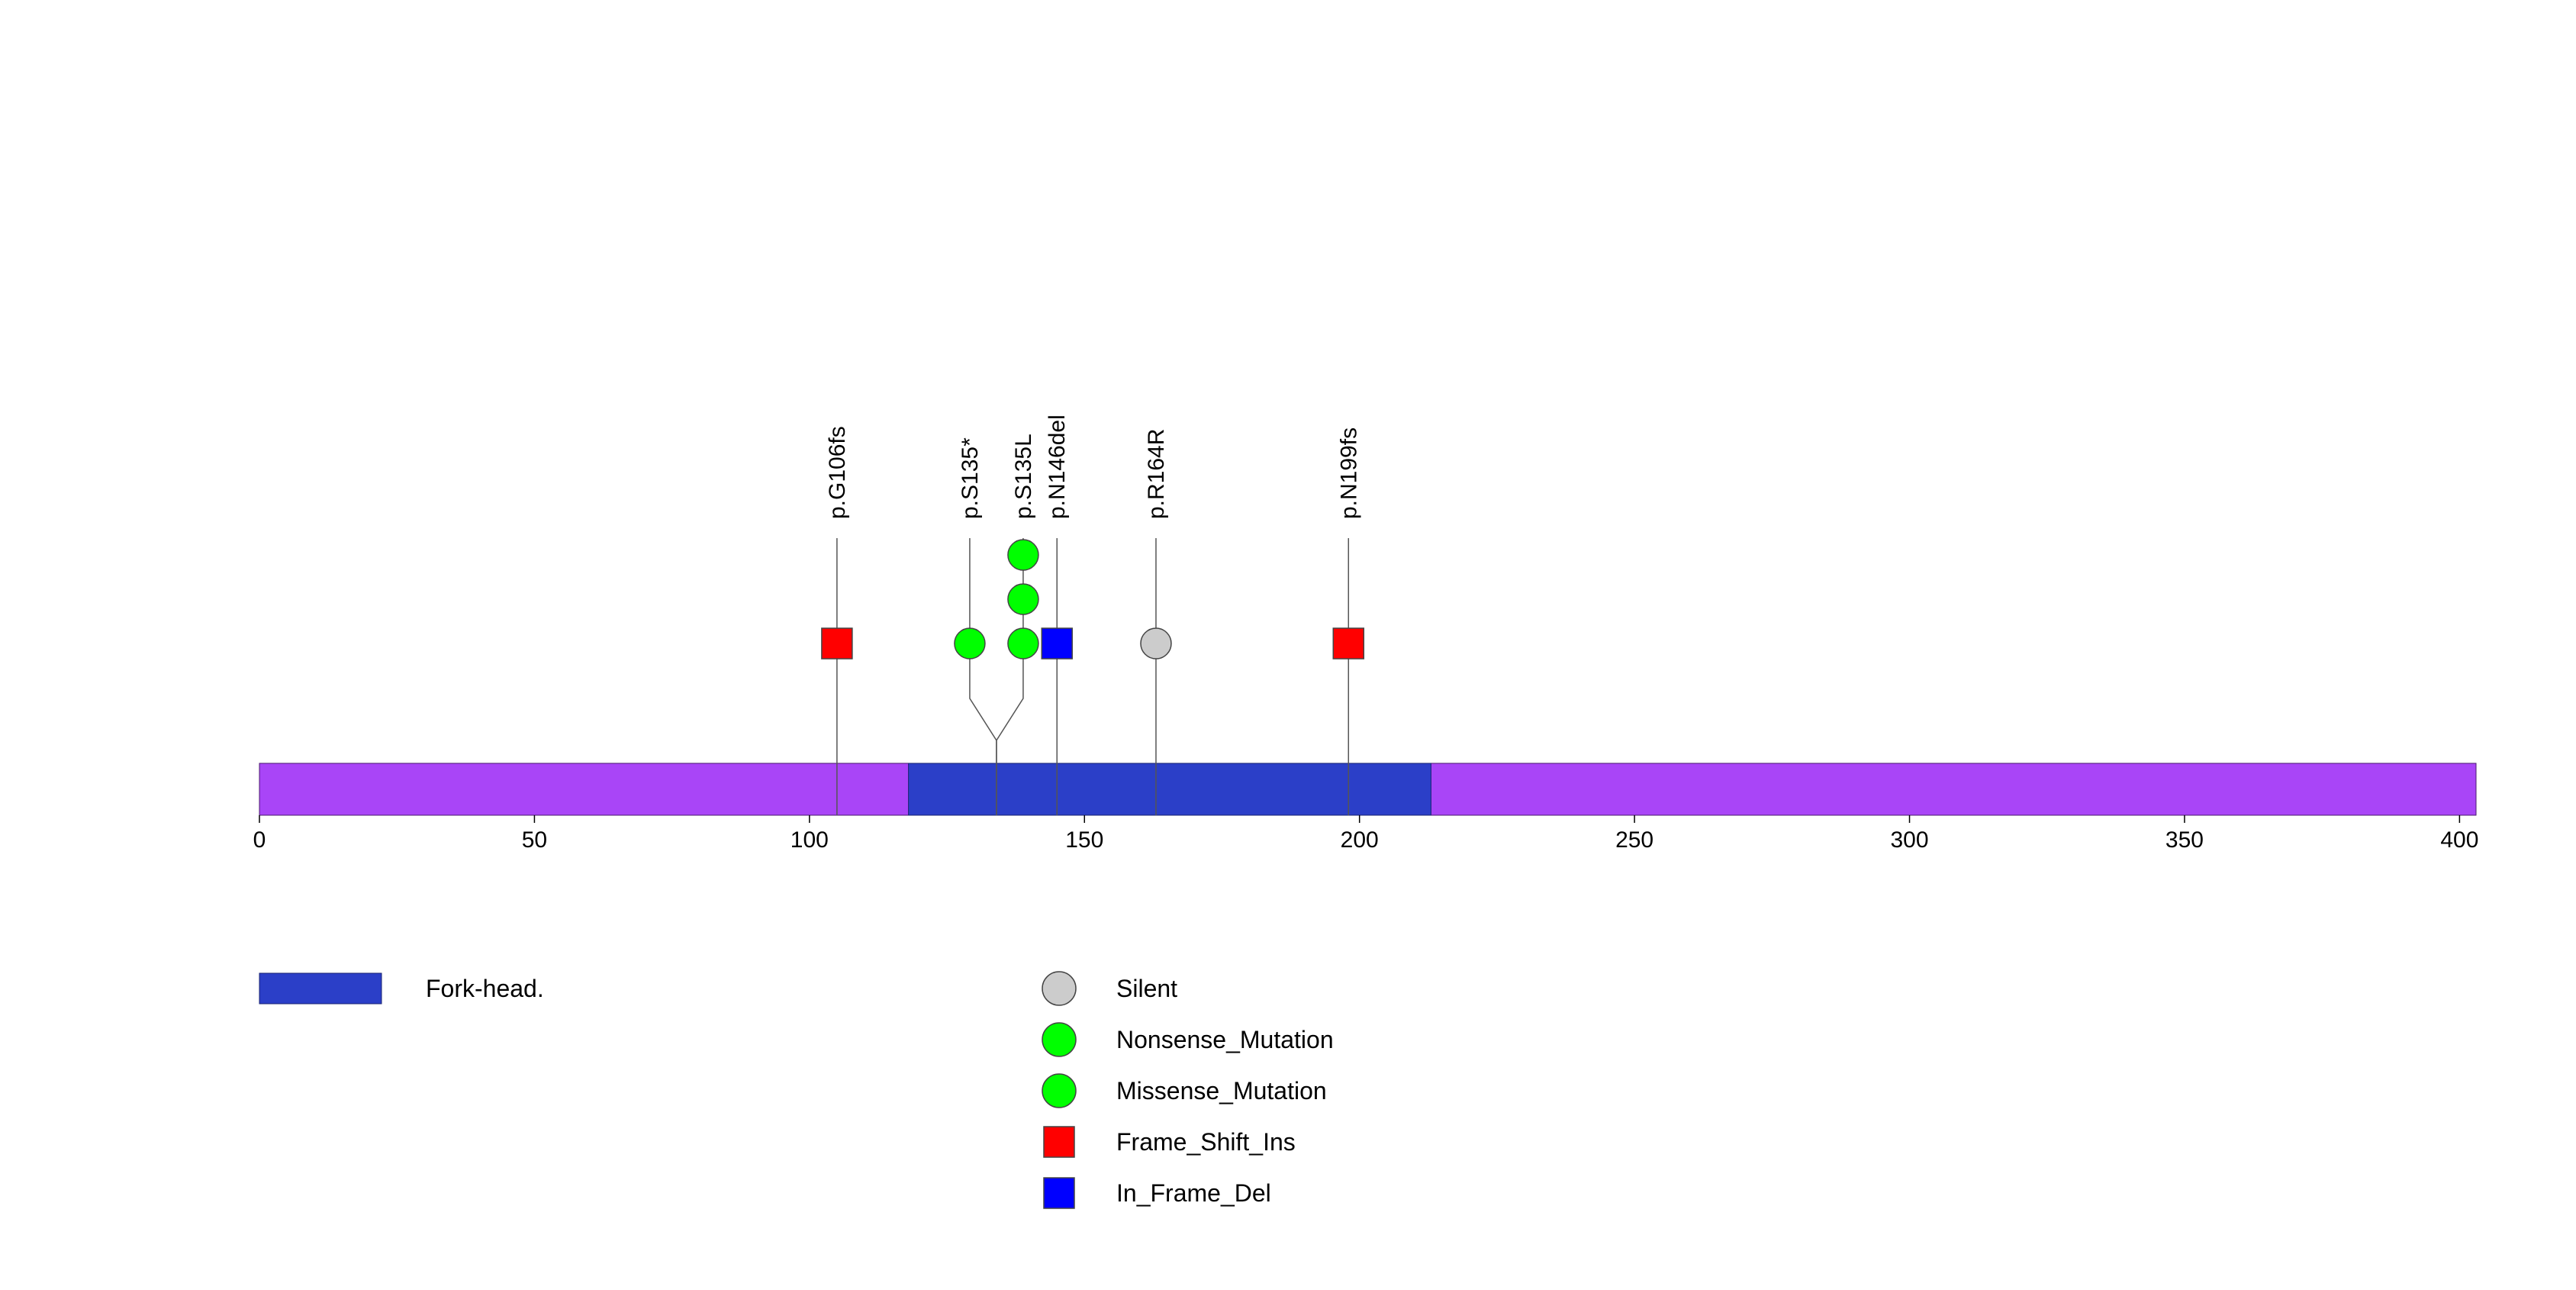 The image size is (2576, 1290). Describe the element at coordinates (2459, 840) in the screenshot. I see `x-tick-label: 400` at that location.